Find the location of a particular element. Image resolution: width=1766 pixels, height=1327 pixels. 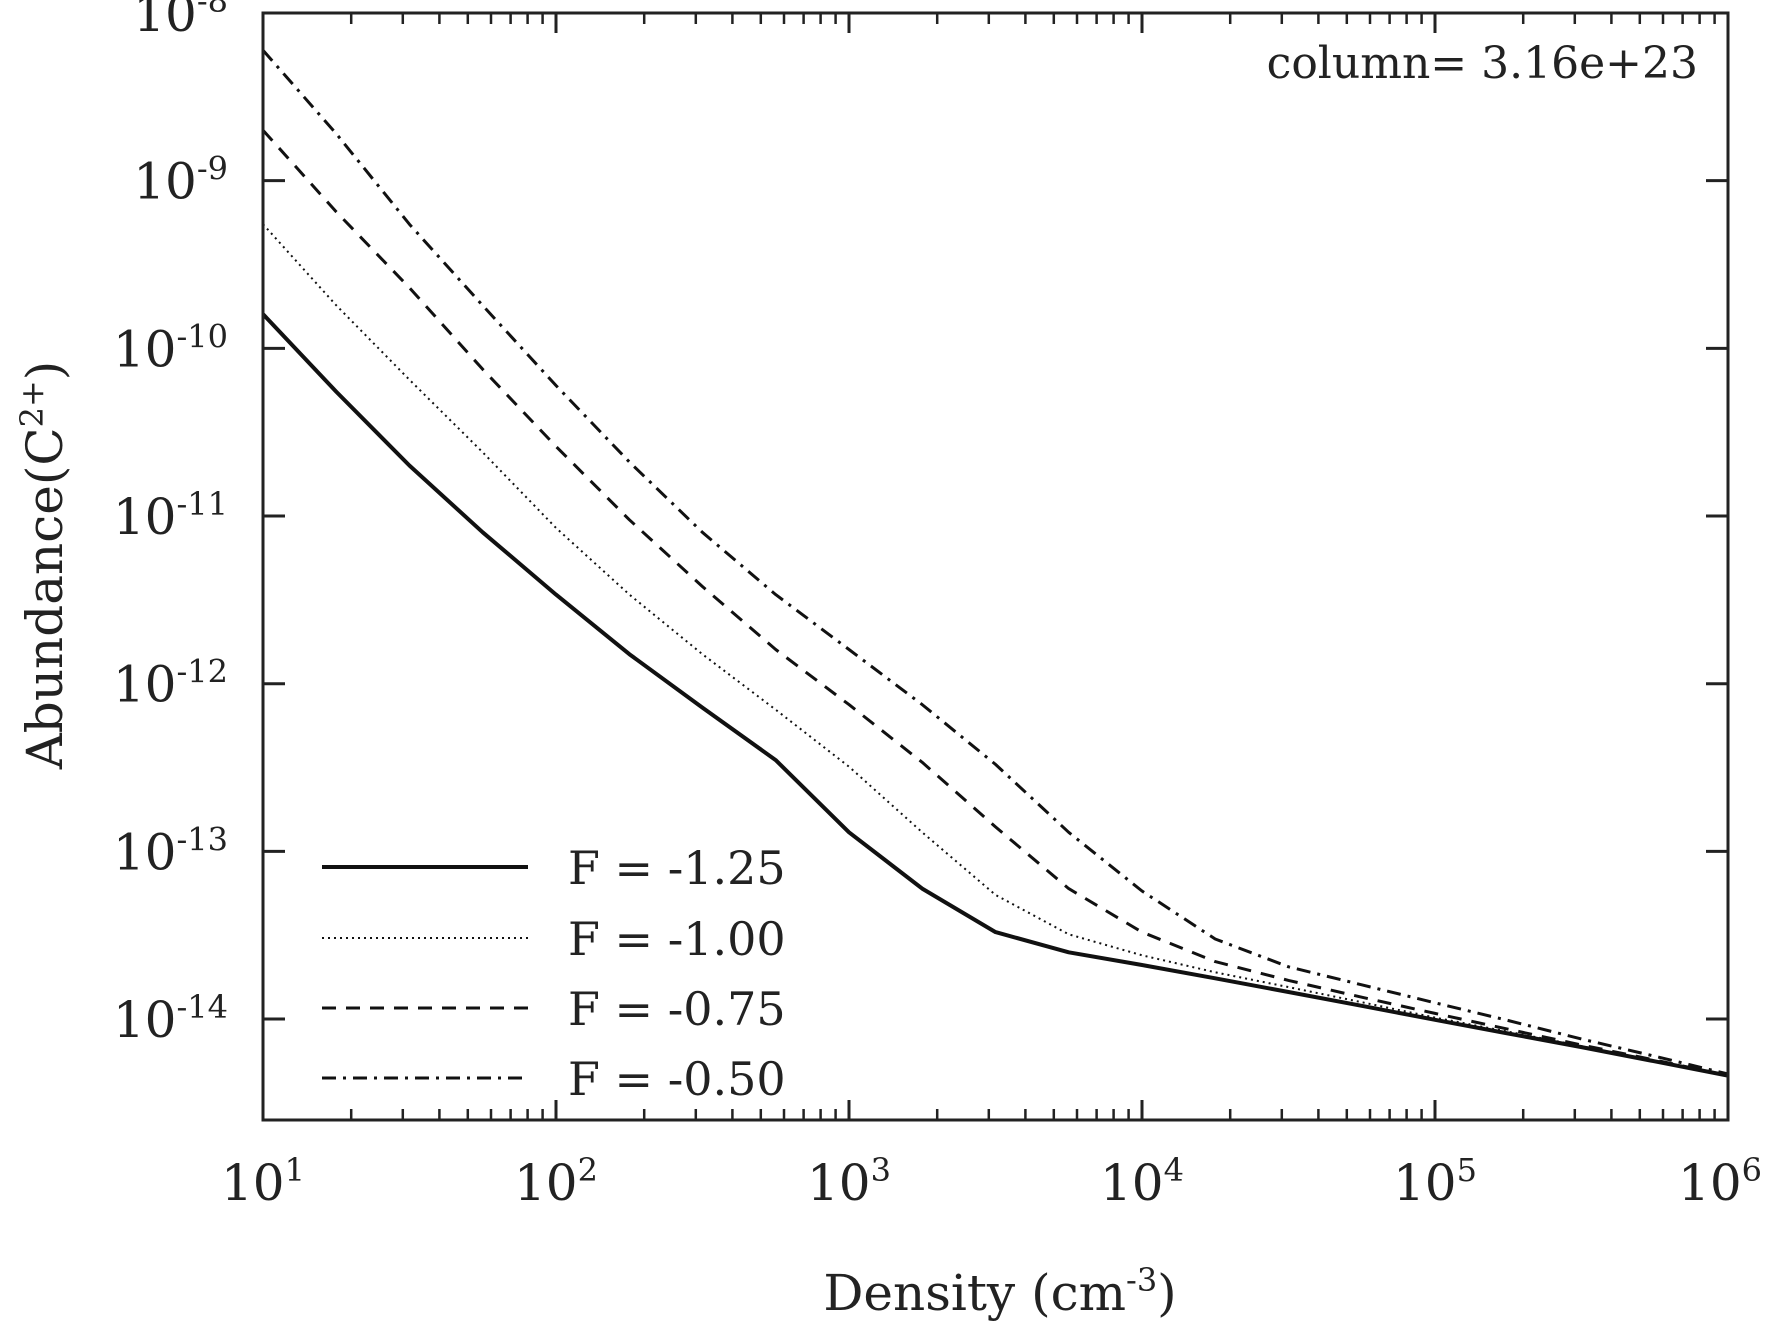

y-tick-label: 10⁻¹³ is located at coordinates (170, 850).